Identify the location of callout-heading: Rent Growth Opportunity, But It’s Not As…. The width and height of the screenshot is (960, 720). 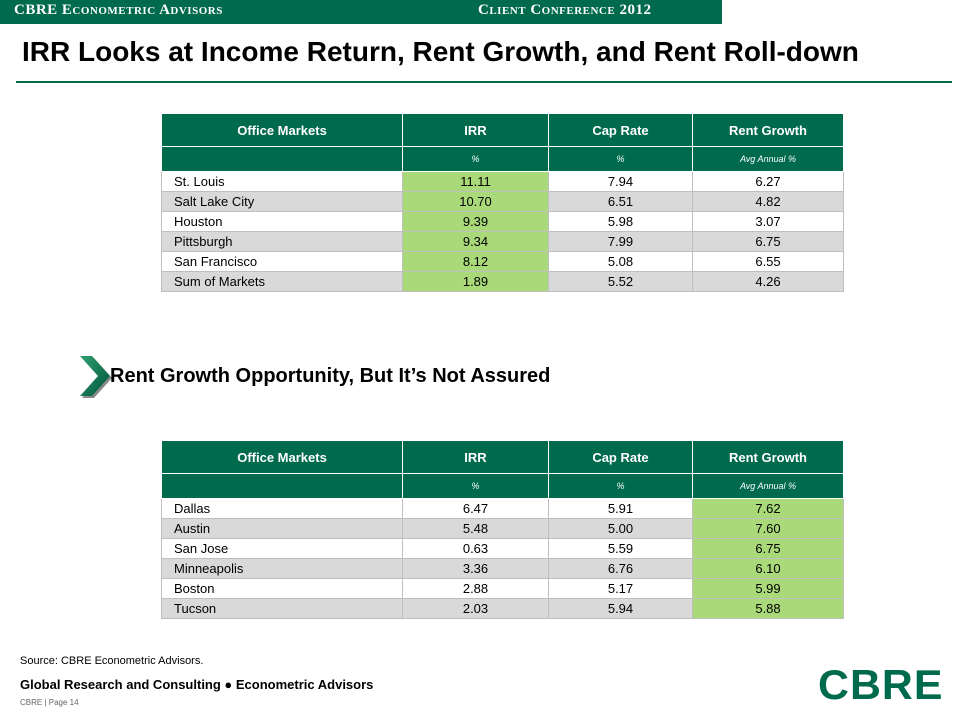
(378, 376).